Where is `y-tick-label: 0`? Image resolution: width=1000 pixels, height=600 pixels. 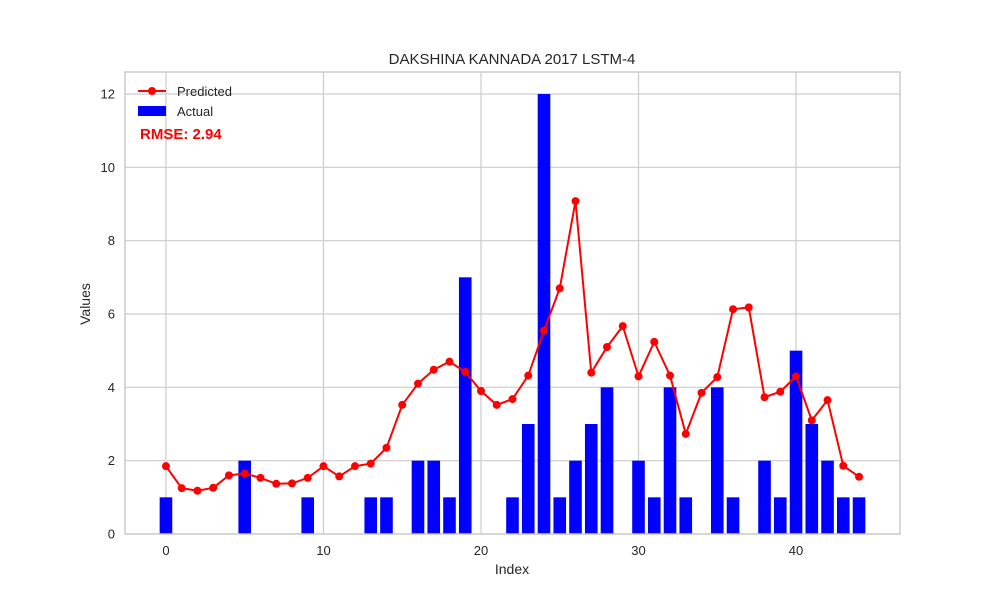 y-tick-label: 0 is located at coordinates (111, 534).